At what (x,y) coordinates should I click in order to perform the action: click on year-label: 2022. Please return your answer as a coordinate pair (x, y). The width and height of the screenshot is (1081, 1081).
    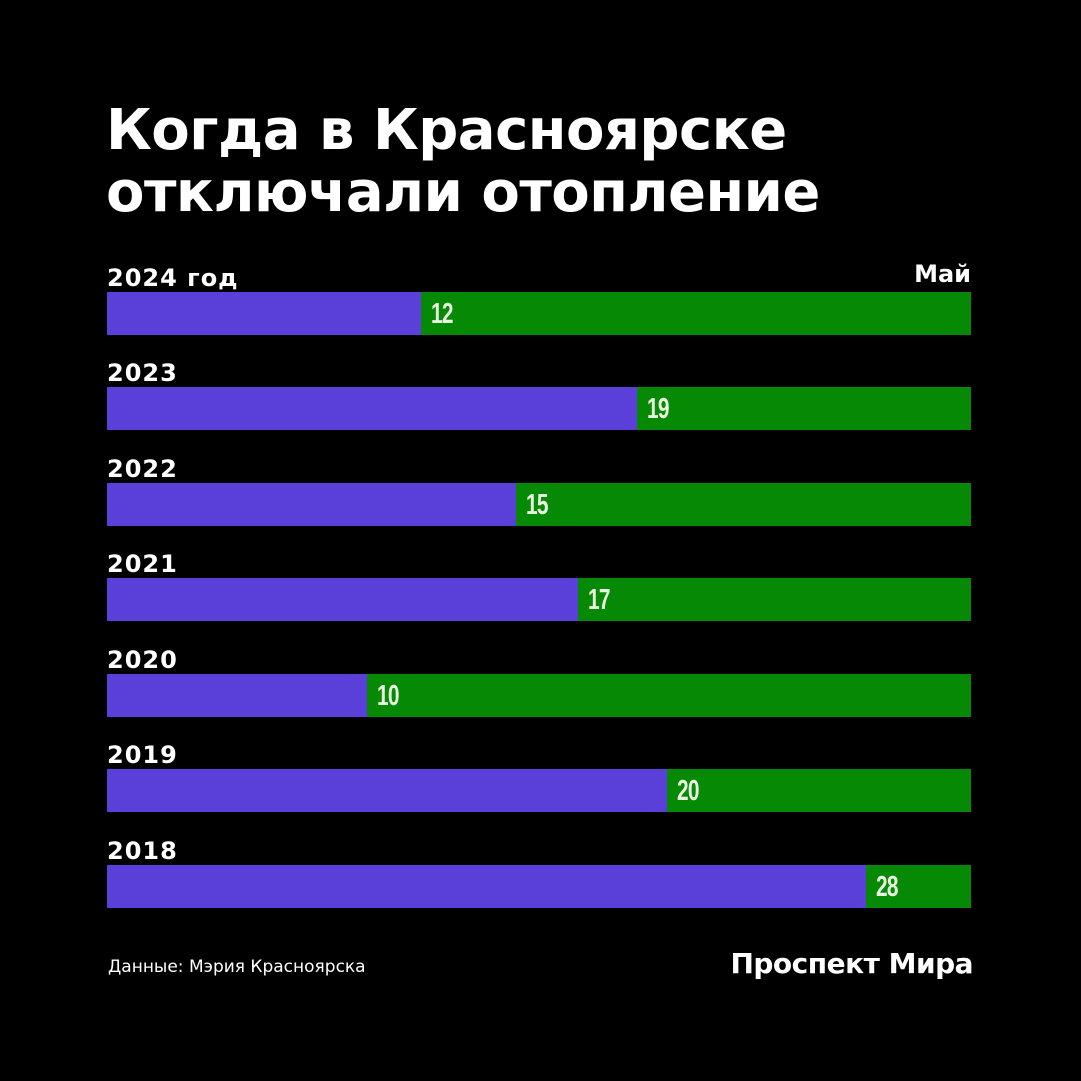
    Looking at the image, I should click on (142, 469).